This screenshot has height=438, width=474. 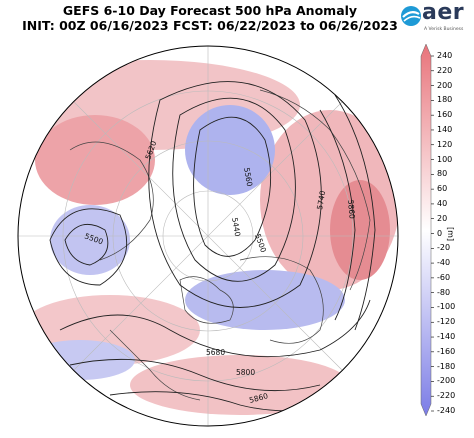 I want to click on contour-label: 5860, so click(x=351, y=209).